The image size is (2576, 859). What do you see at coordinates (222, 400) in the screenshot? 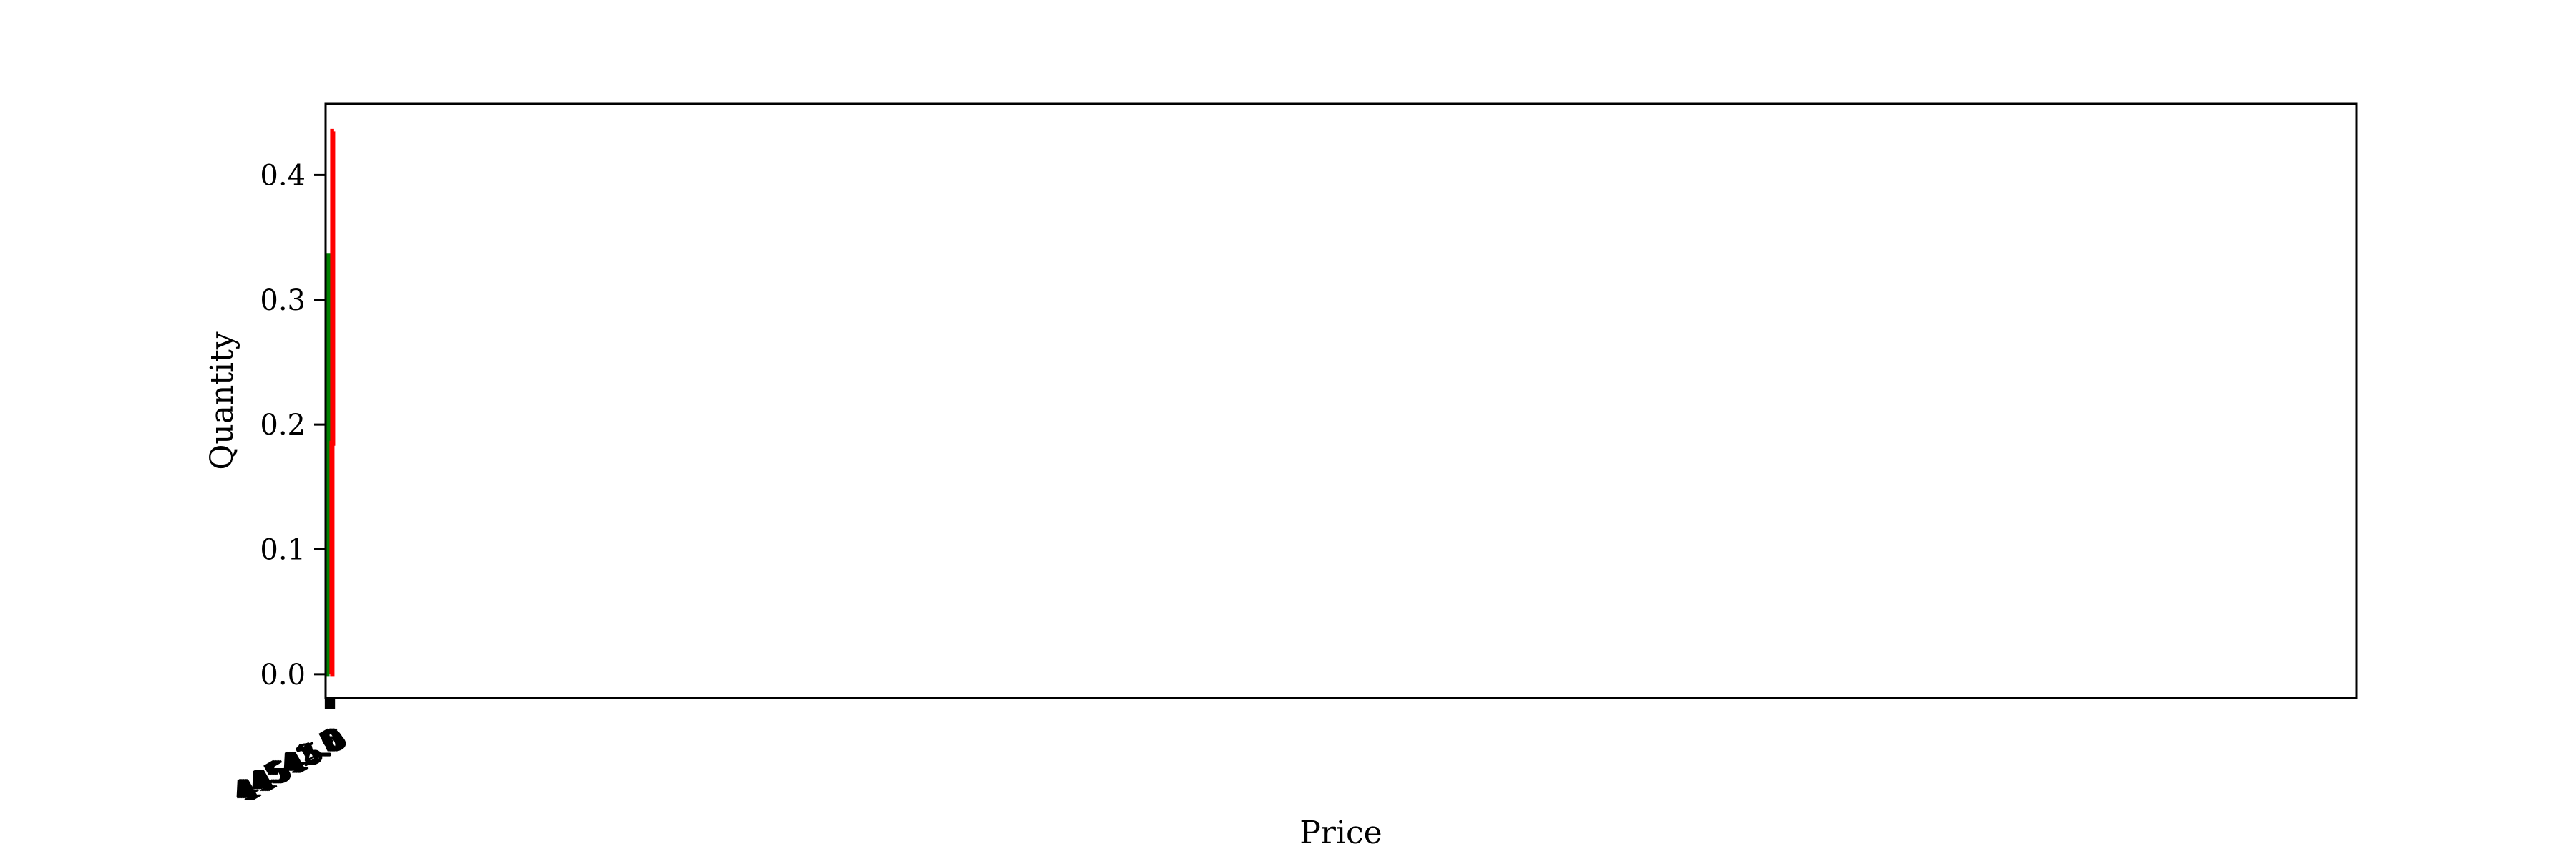
I see `y-axis-title: Quantity` at bounding box center [222, 400].